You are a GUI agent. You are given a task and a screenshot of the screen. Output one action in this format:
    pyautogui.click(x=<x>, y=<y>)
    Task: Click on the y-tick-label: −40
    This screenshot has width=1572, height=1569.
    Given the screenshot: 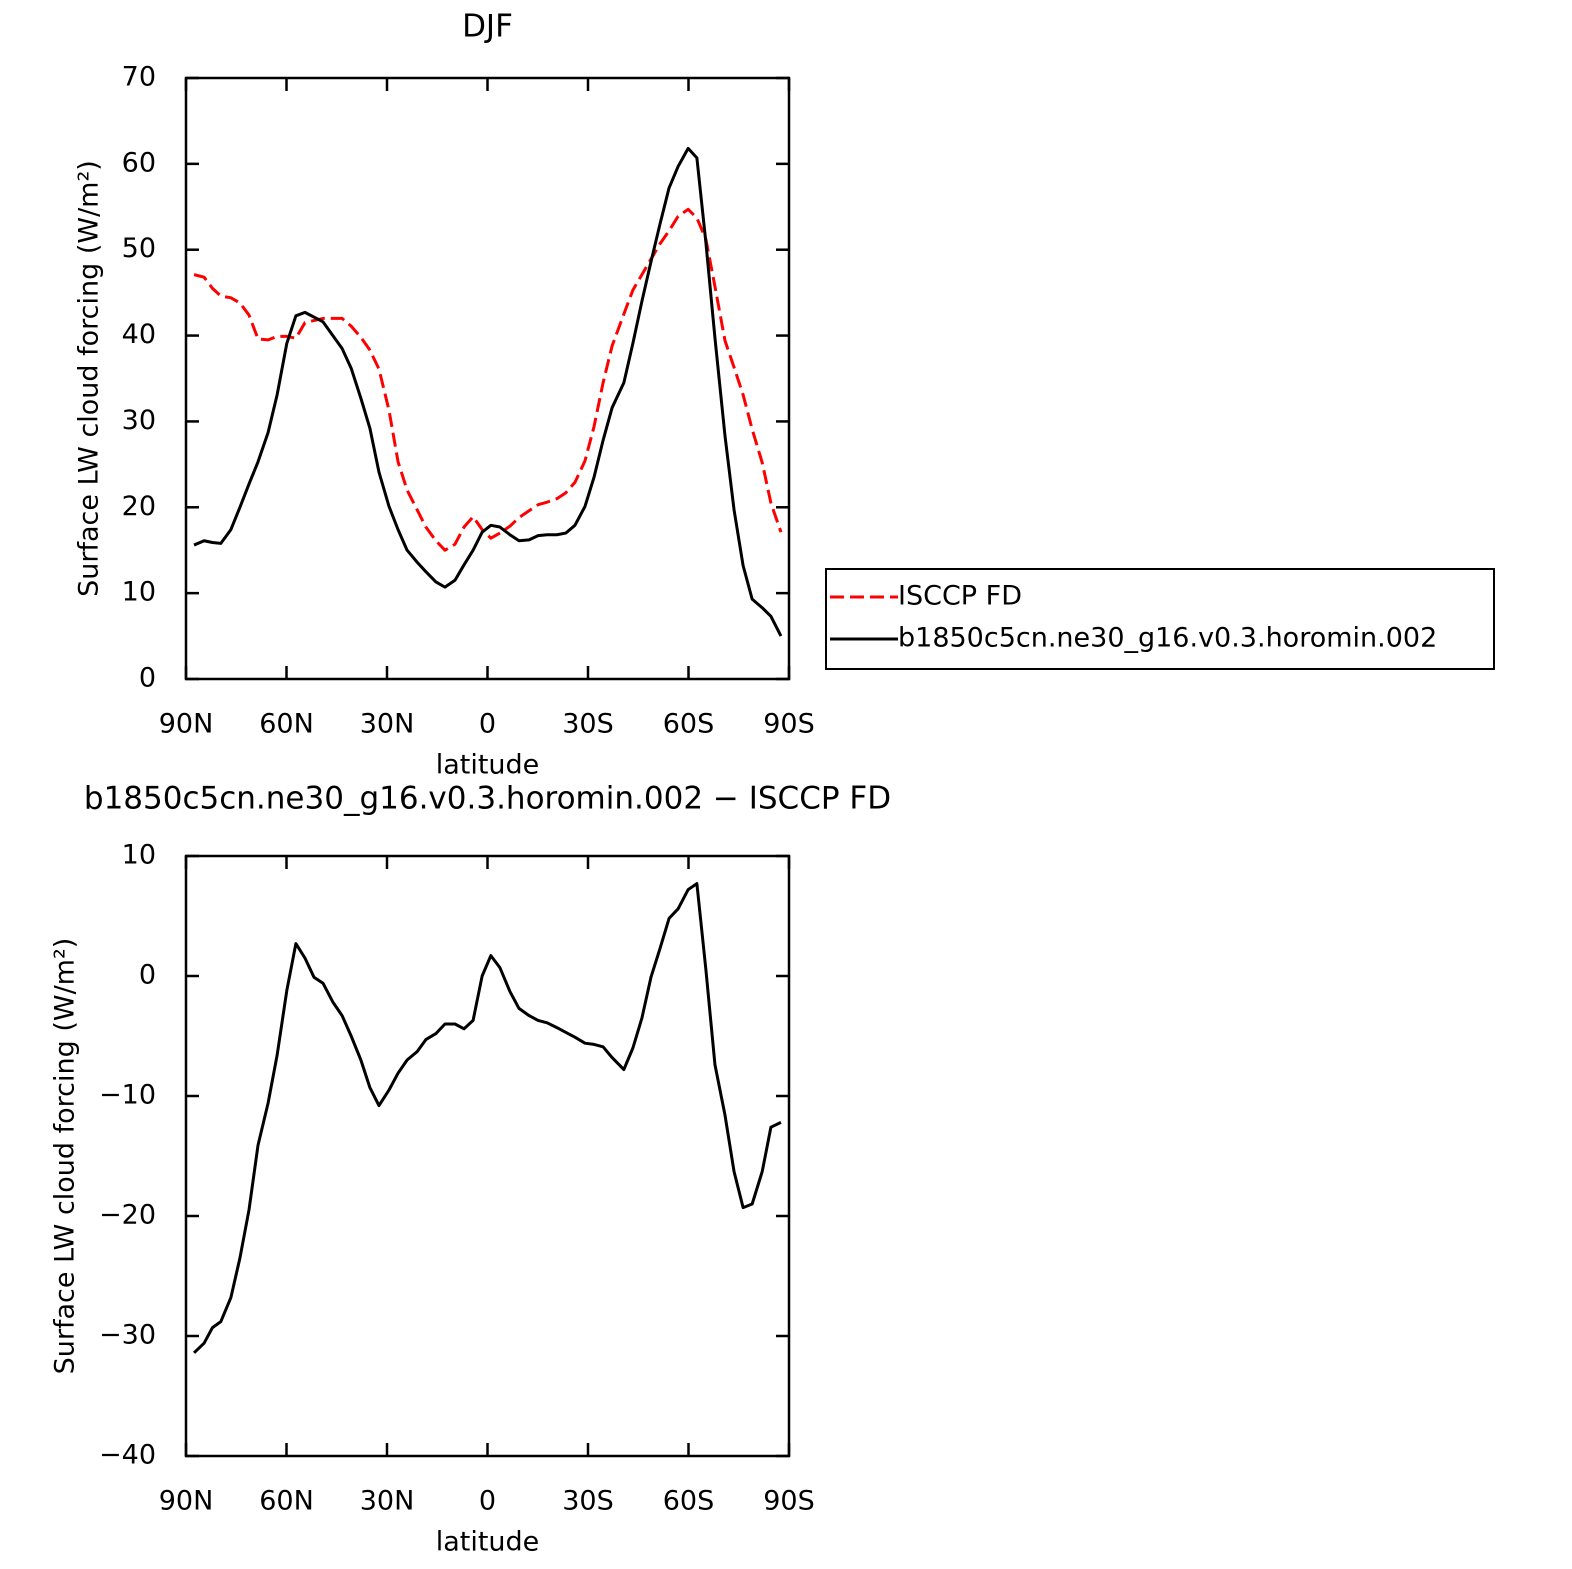 What is the action you would take?
    pyautogui.click(x=127, y=1455)
    